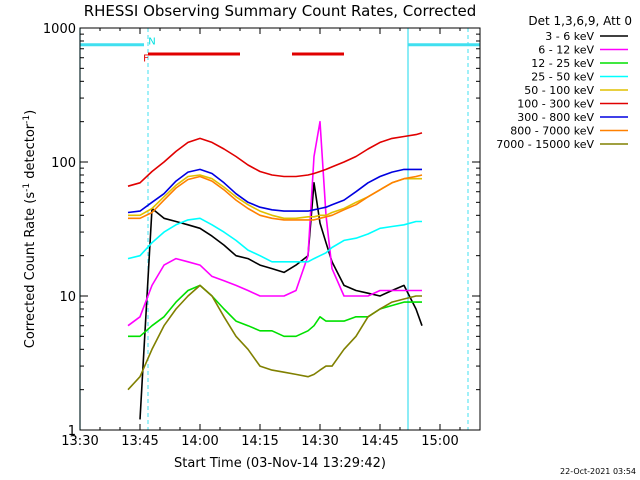 This screenshot has height=480, width=640. Describe the element at coordinates (151, 42) in the screenshot. I see `annotation-n: N` at that location.